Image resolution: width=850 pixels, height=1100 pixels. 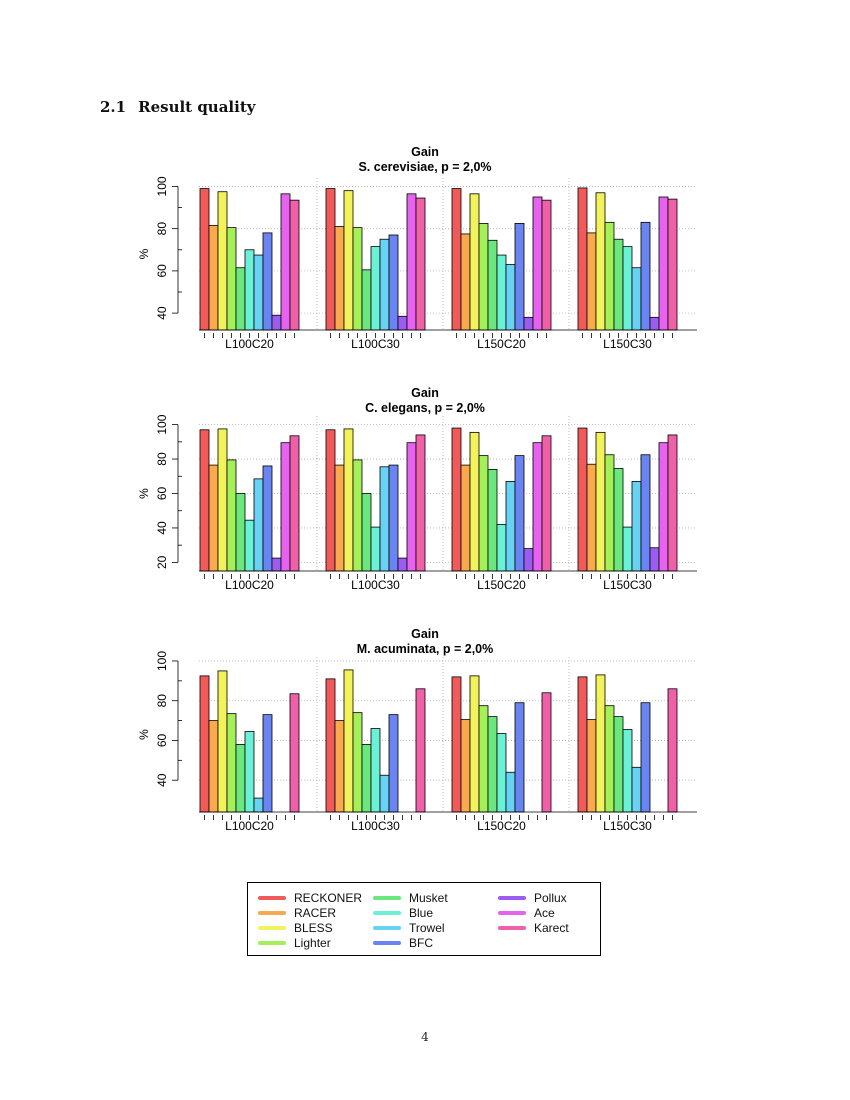 I want to click on bar-ace-l100c20, so click(x=285, y=507).